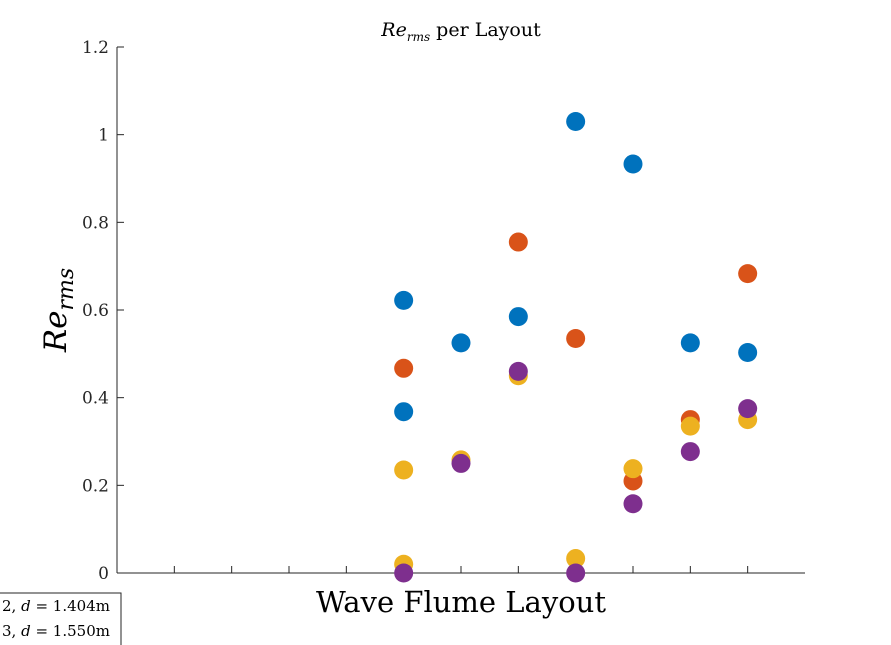  What do you see at coordinates (103, 136) in the screenshot?
I see `y-tick-label: 1` at bounding box center [103, 136].